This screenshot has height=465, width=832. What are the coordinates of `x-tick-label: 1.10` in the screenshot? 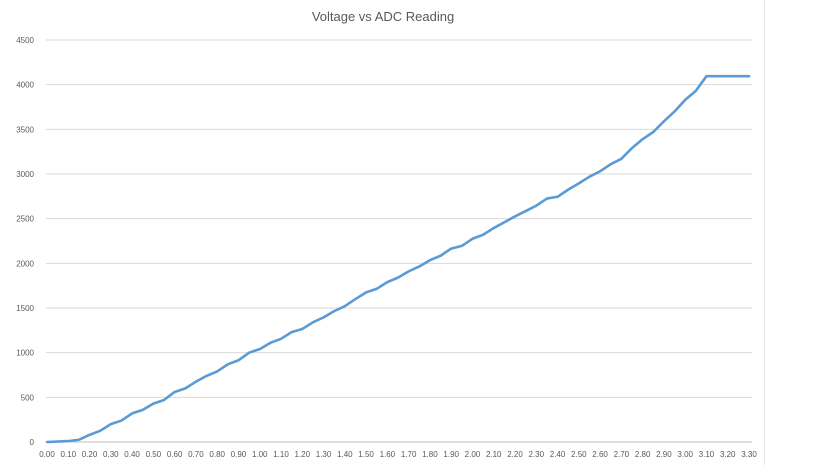 It's located at (281, 454).